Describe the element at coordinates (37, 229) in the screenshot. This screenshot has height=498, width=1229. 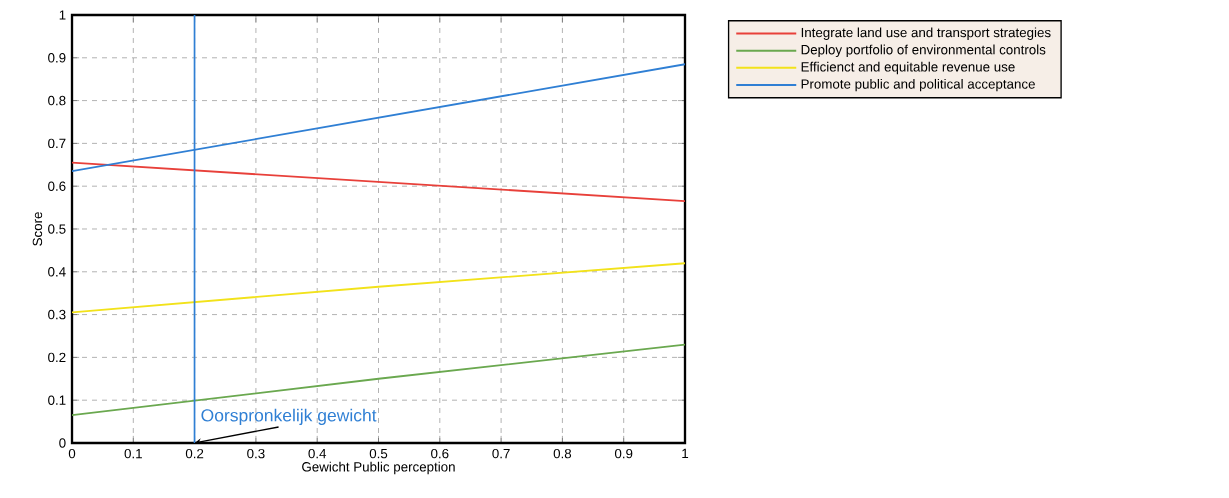
I see `y-axis-title: Score` at that location.